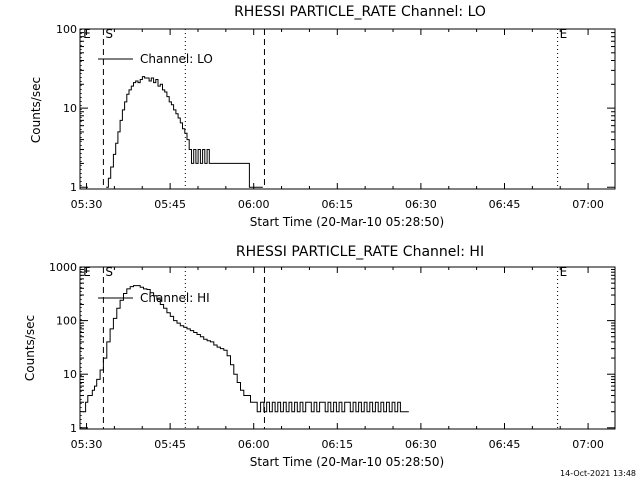 The width and height of the screenshot is (640, 480). I want to click on y-tick-label-hi: 100, so click(66, 321).